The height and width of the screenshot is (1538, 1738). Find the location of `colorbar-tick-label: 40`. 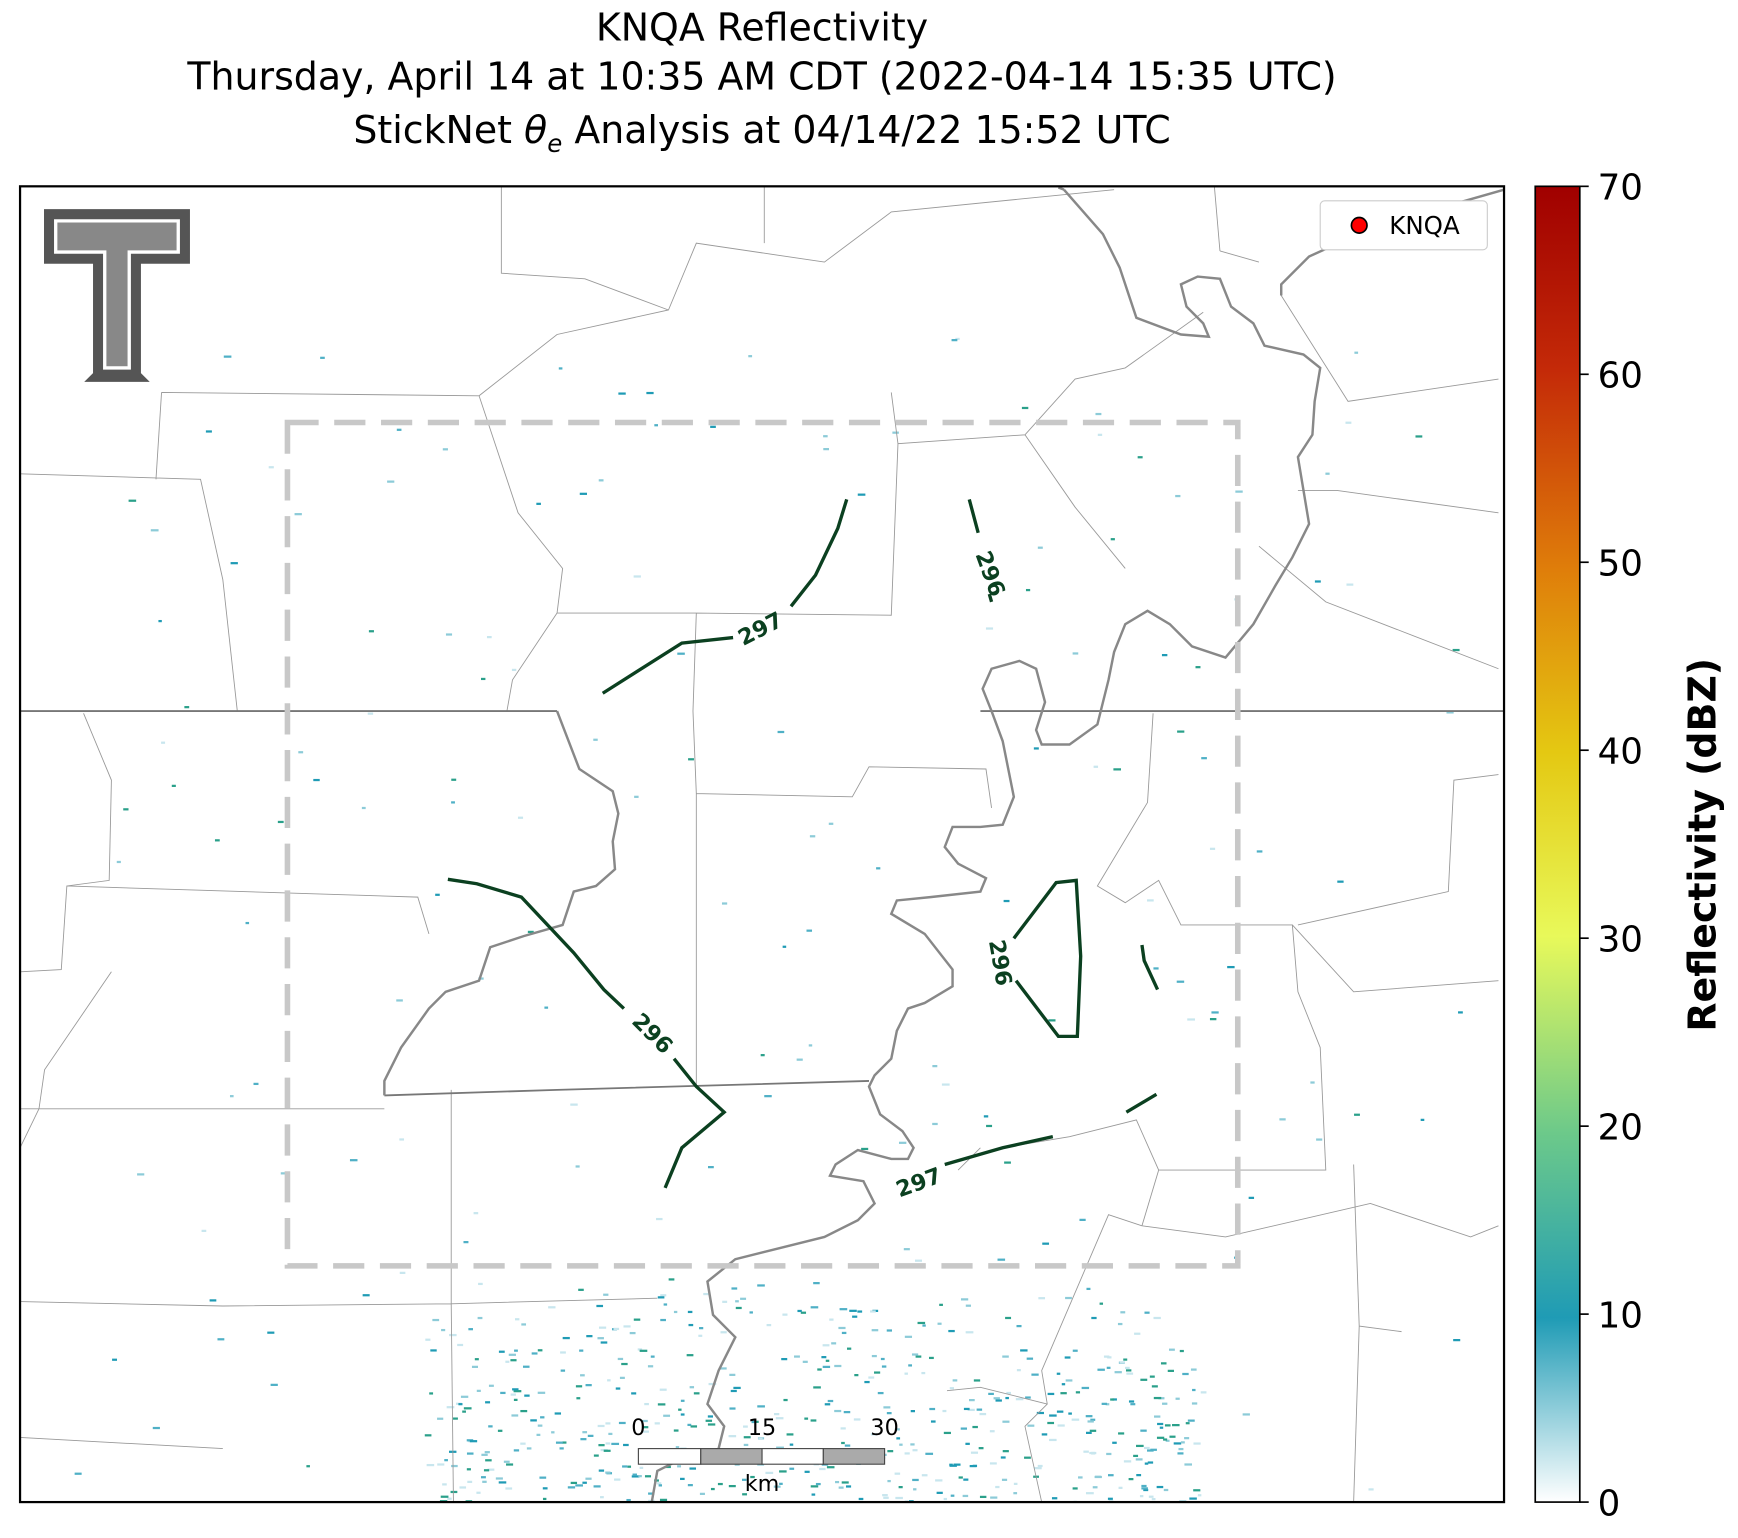

colorbar-tick-label: 40 is located at coordinates (1620, 752).